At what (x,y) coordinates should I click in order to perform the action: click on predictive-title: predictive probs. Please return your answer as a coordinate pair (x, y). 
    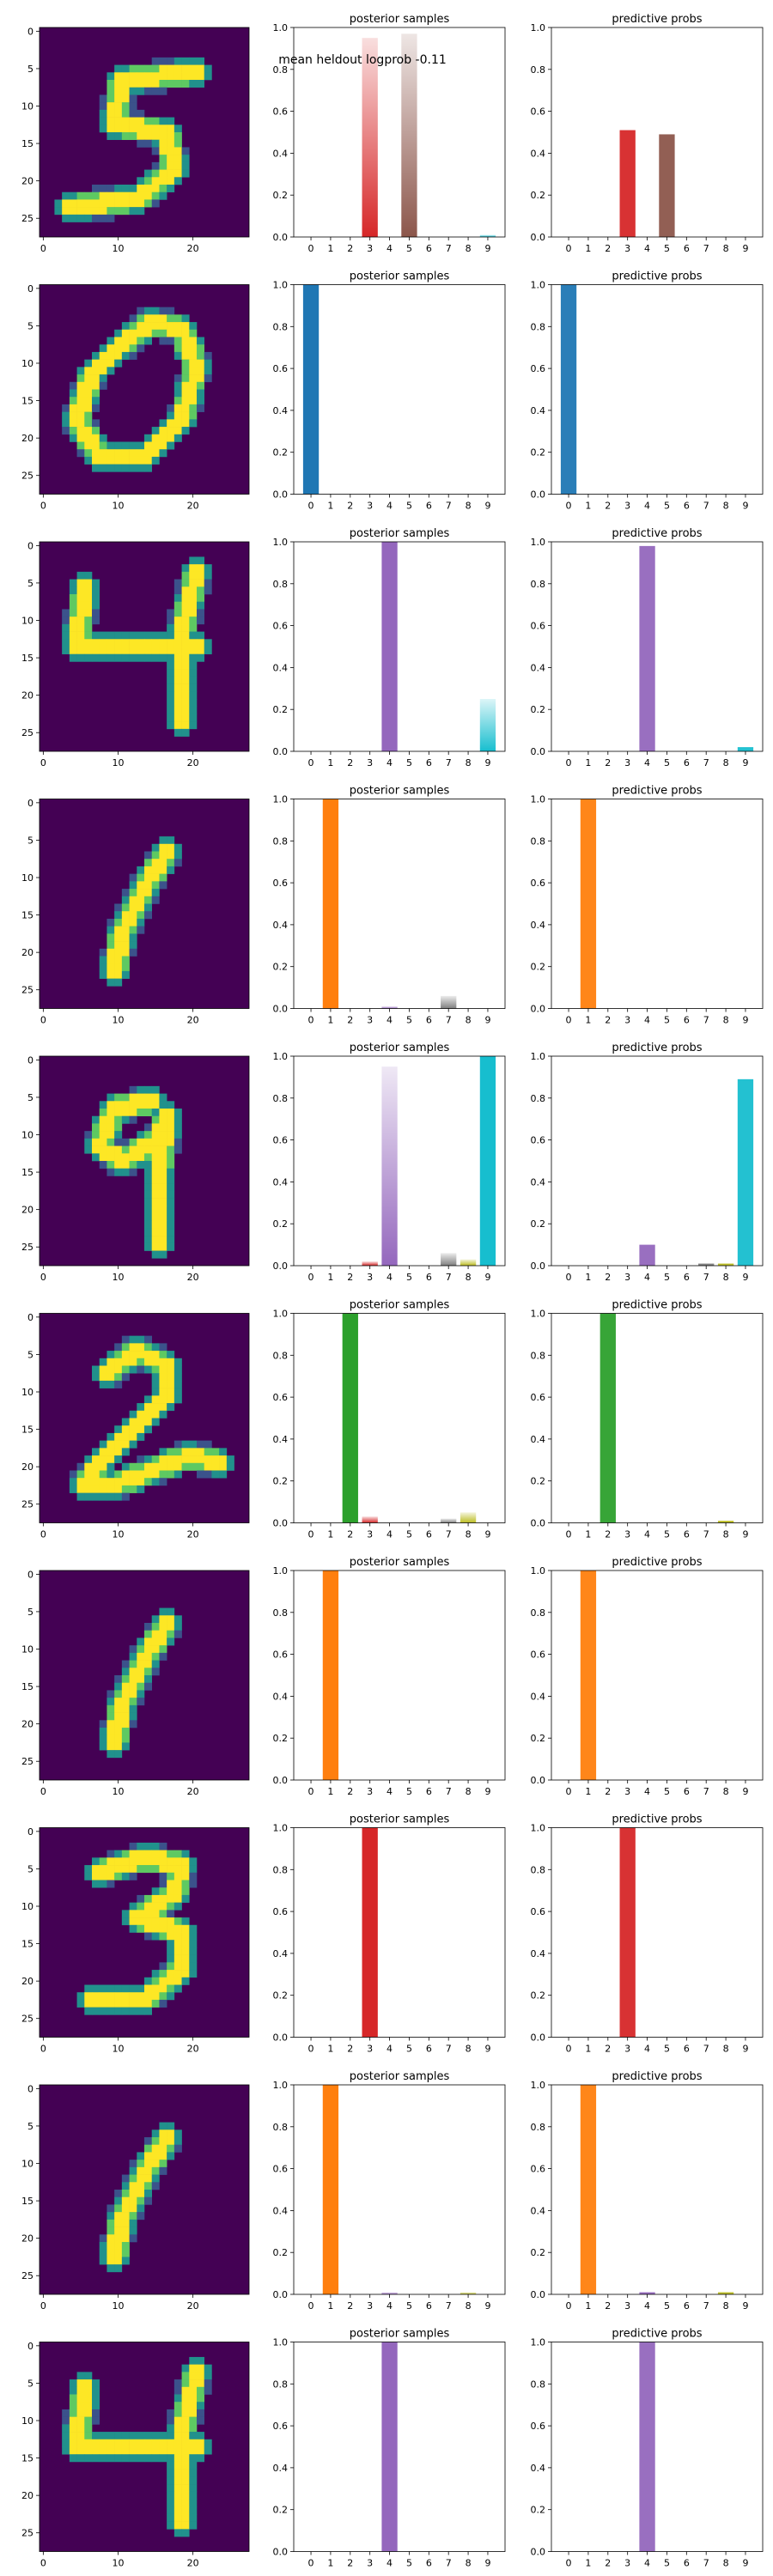
    Looking at the image, I should click on (657, 276).